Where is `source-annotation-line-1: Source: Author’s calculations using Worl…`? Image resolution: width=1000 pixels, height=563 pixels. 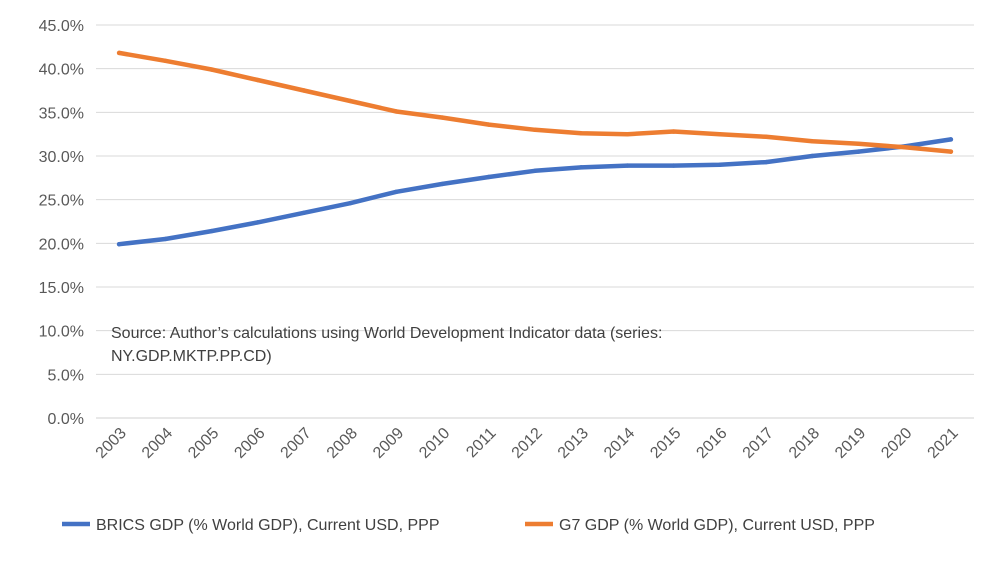
source-annotation-line-1: Source: Author’s calculations using Worl… is located at coordinates (386, 333).